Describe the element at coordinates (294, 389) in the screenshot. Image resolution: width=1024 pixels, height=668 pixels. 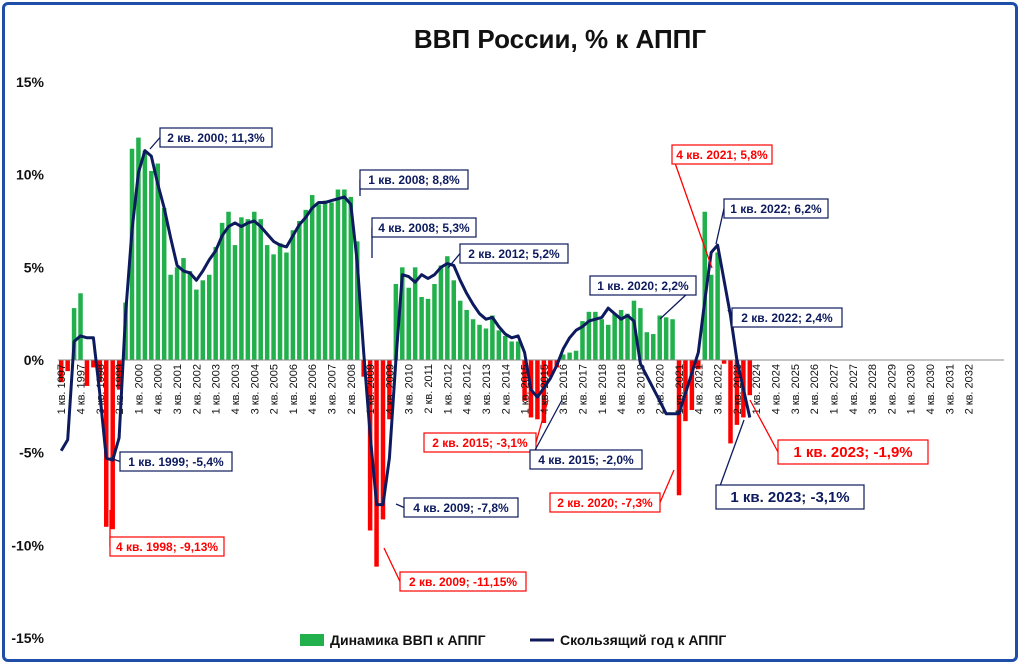
I see `x-tick-label: 1 кв. 2006` at that location.